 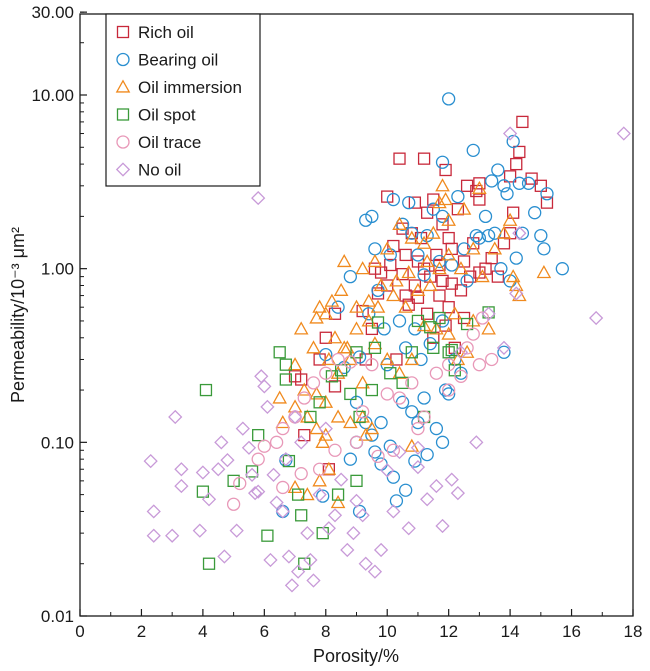 I want to click on x-tick-label: 14, so click(x=510, y=631).